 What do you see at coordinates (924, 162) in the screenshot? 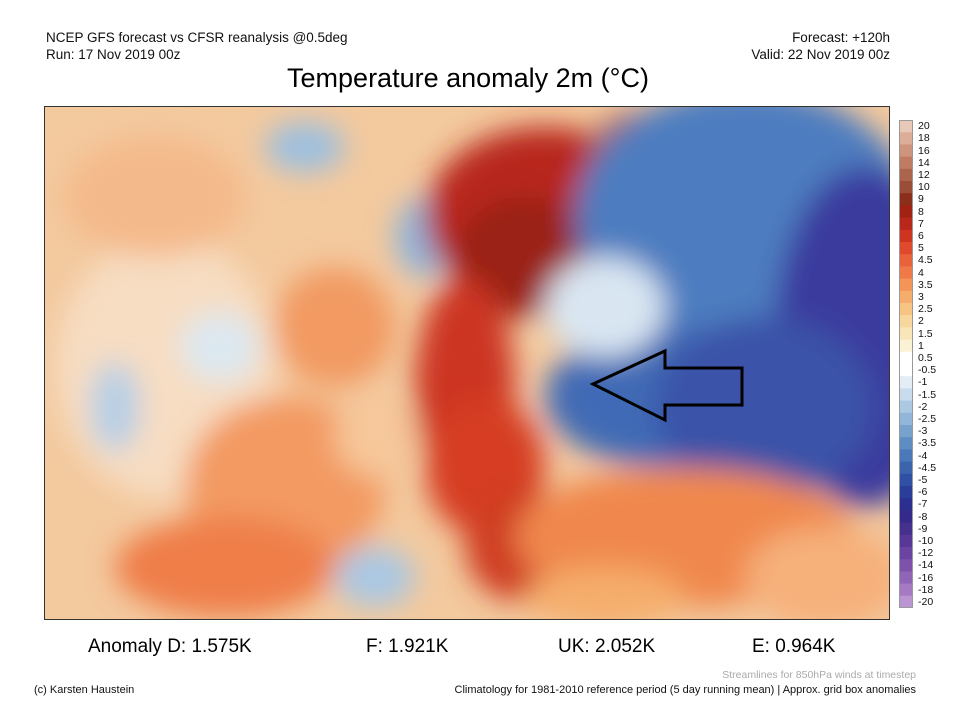
I see `colorbar-tick-label: 14` at bounding box center [924, 162].